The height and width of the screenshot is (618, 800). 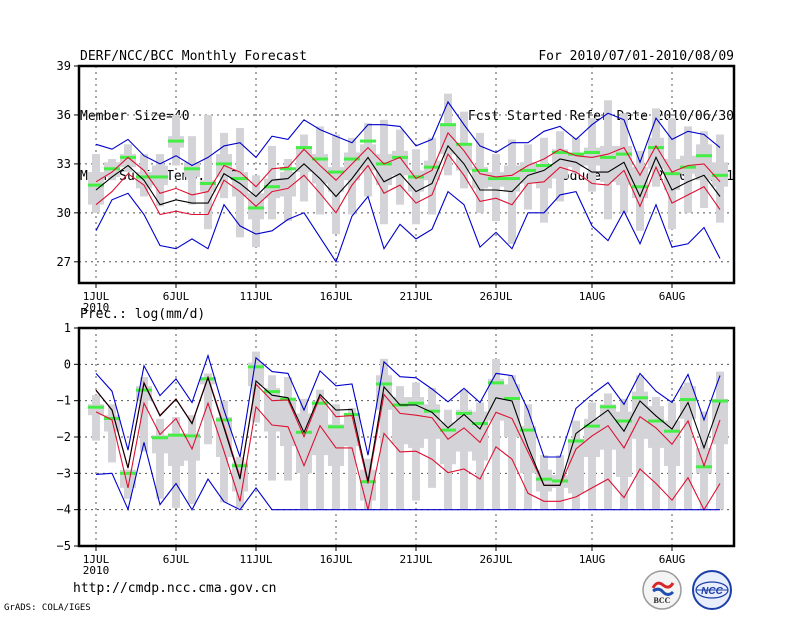 What do you see at coordinates (335, 559) in the screenshot?
I see `x-tick-label: 16JUL` at bounding box center [335, 559].